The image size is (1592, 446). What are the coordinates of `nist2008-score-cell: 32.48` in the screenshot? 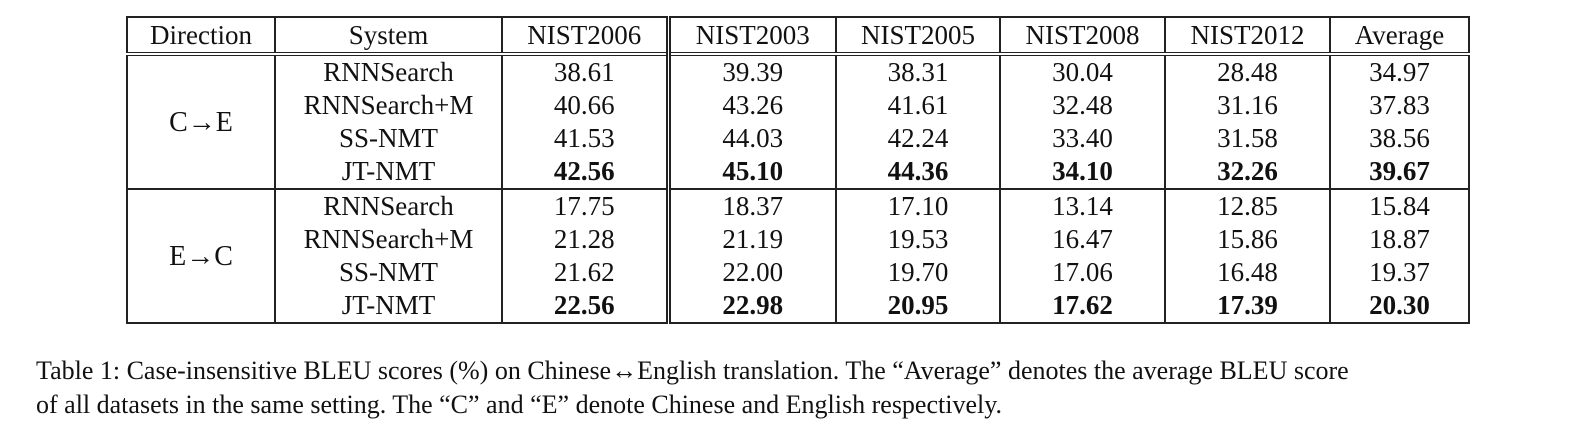 It's located at (1083, 105).